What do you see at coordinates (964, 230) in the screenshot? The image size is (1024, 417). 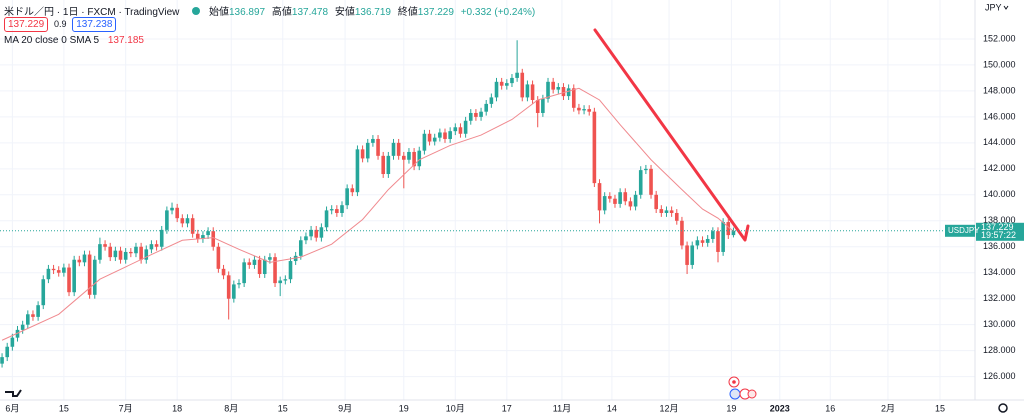 I see `symbol-label: USDJPY` at bounding box center [964, 230].